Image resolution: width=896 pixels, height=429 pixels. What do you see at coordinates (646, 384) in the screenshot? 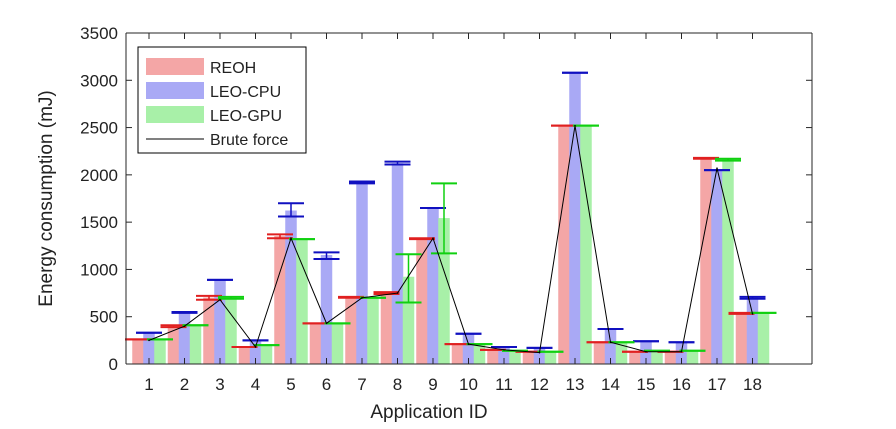
I see `x-tick-label: 15` at bounding box center [646, 384].